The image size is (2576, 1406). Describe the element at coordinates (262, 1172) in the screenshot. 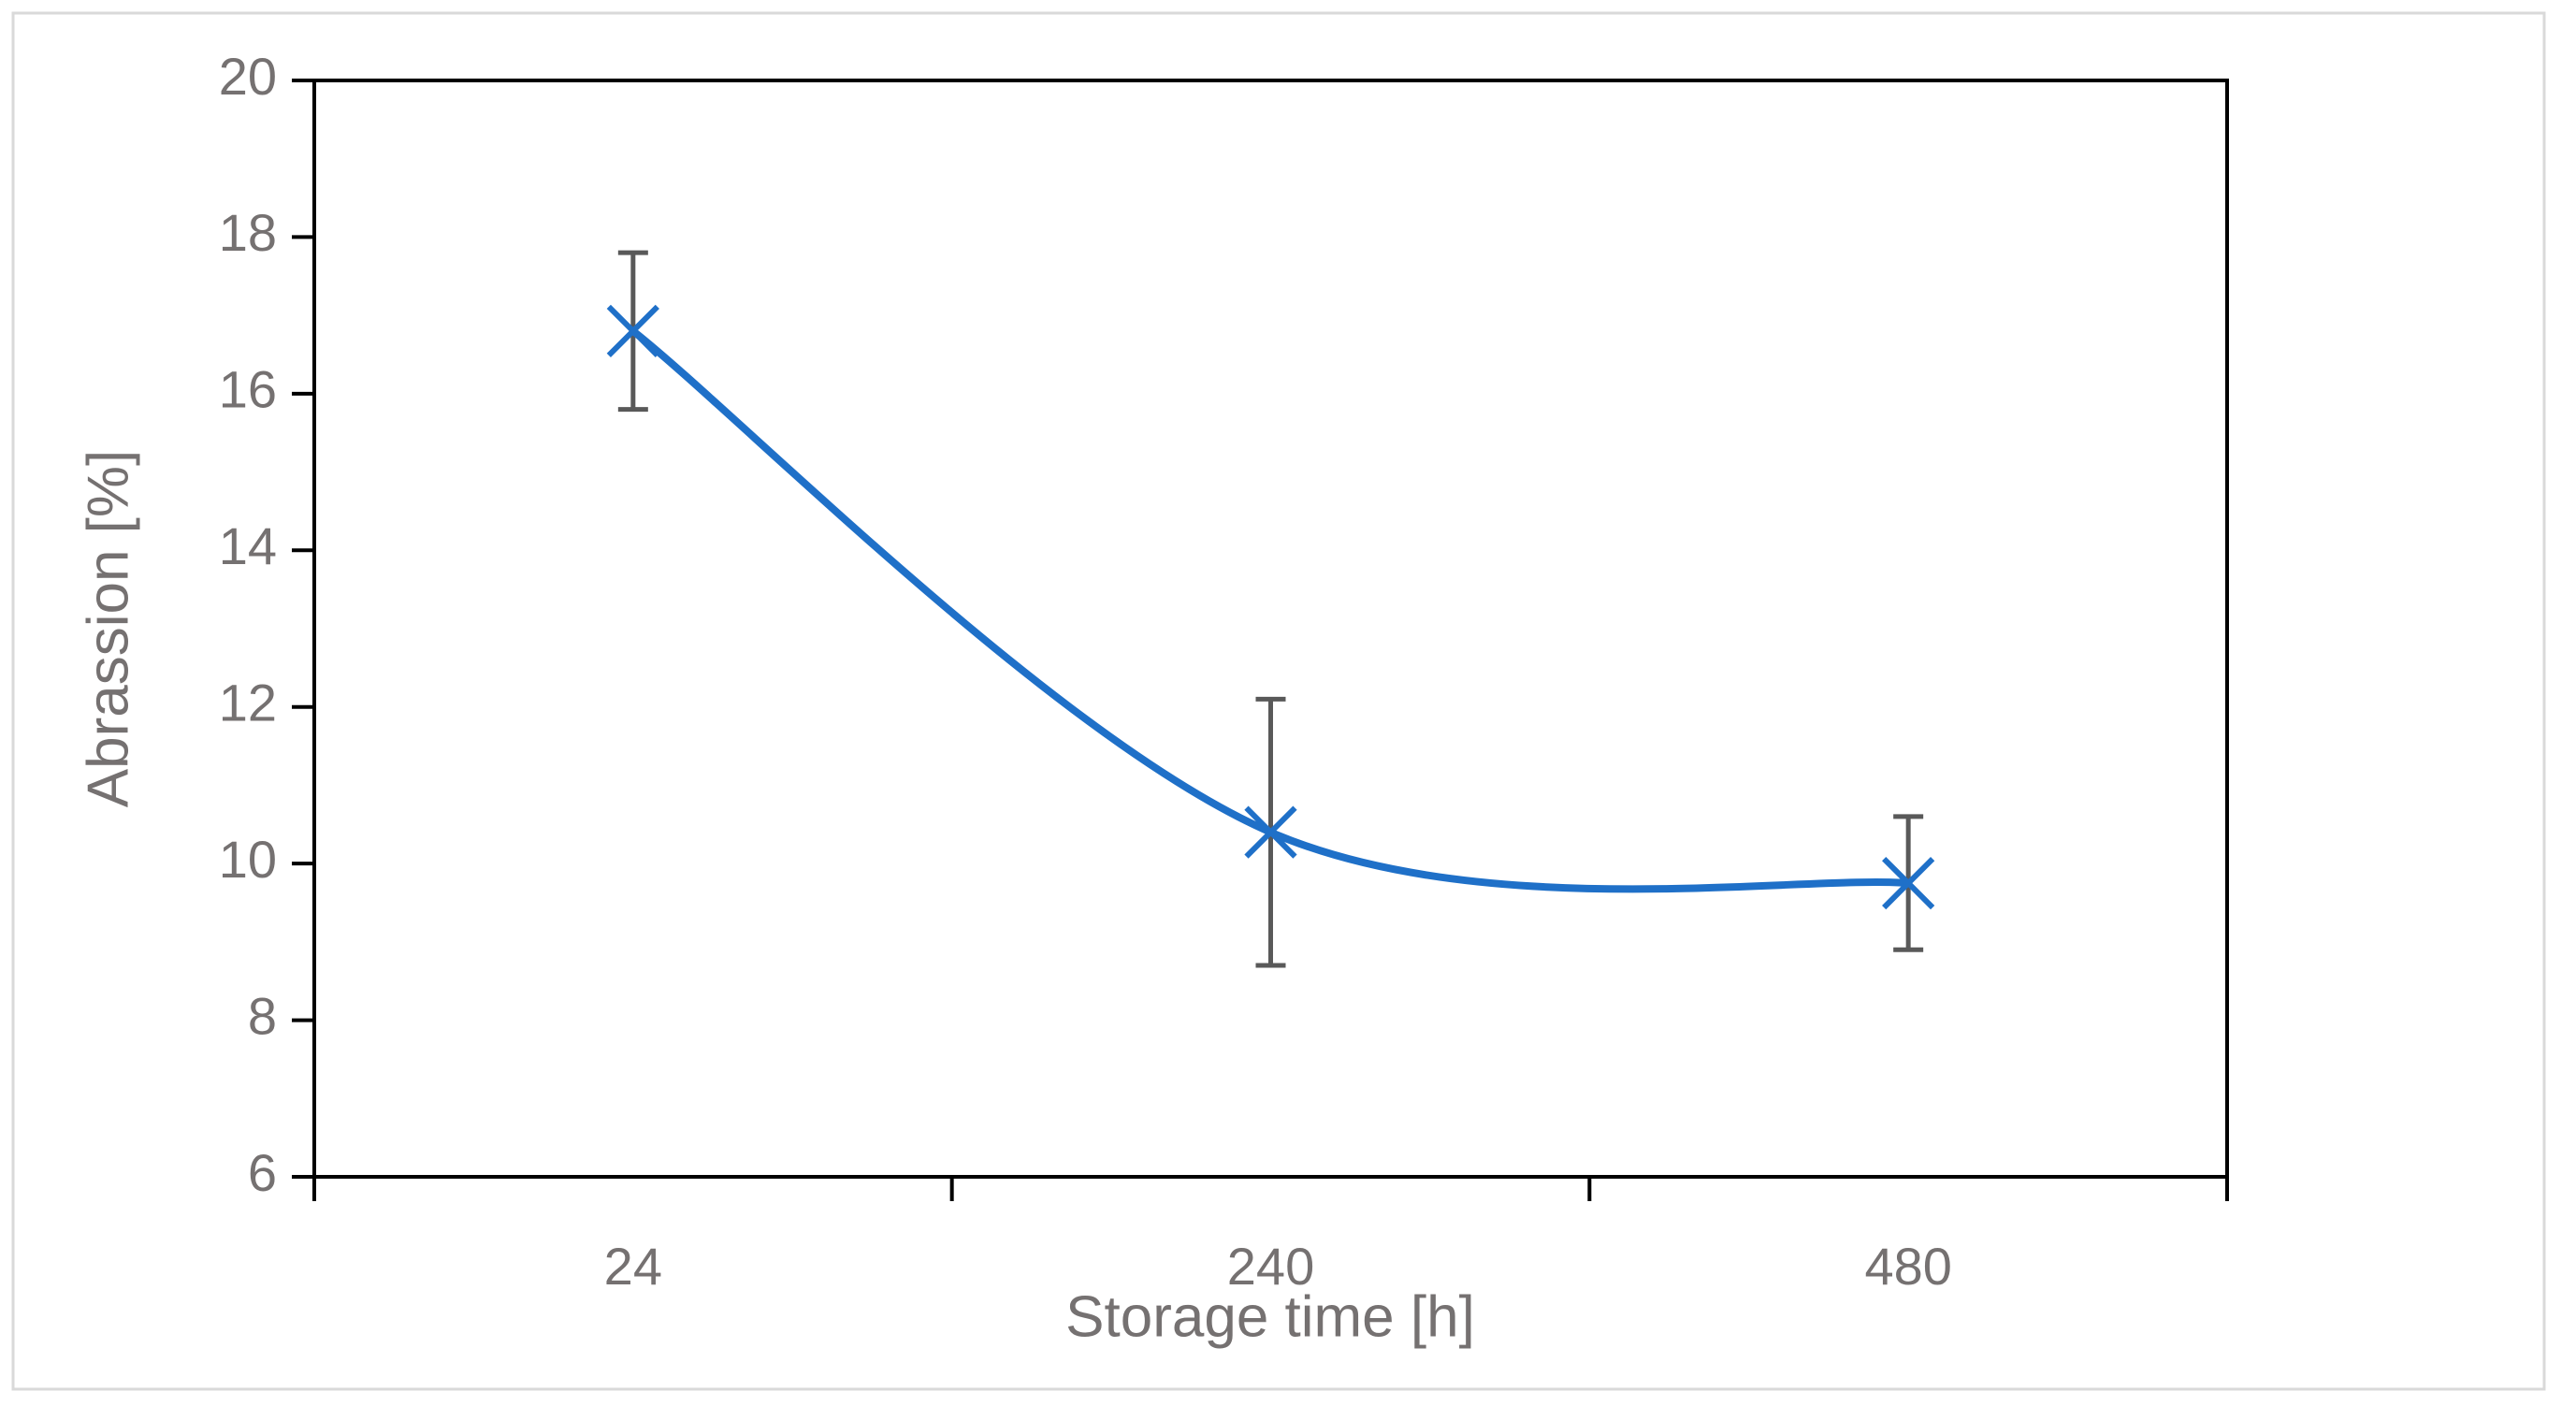

I see `y-tick-label: 6` at that location.